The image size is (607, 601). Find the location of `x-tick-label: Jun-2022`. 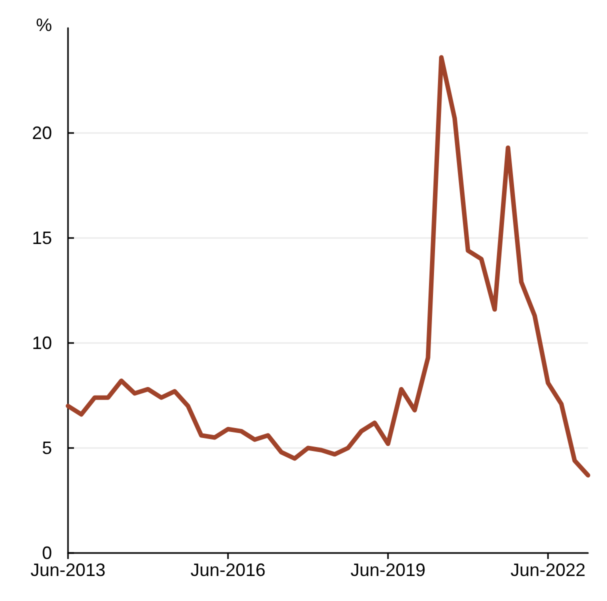

x-tick-label: Jun-2022 is located at coordinates (548, 570).